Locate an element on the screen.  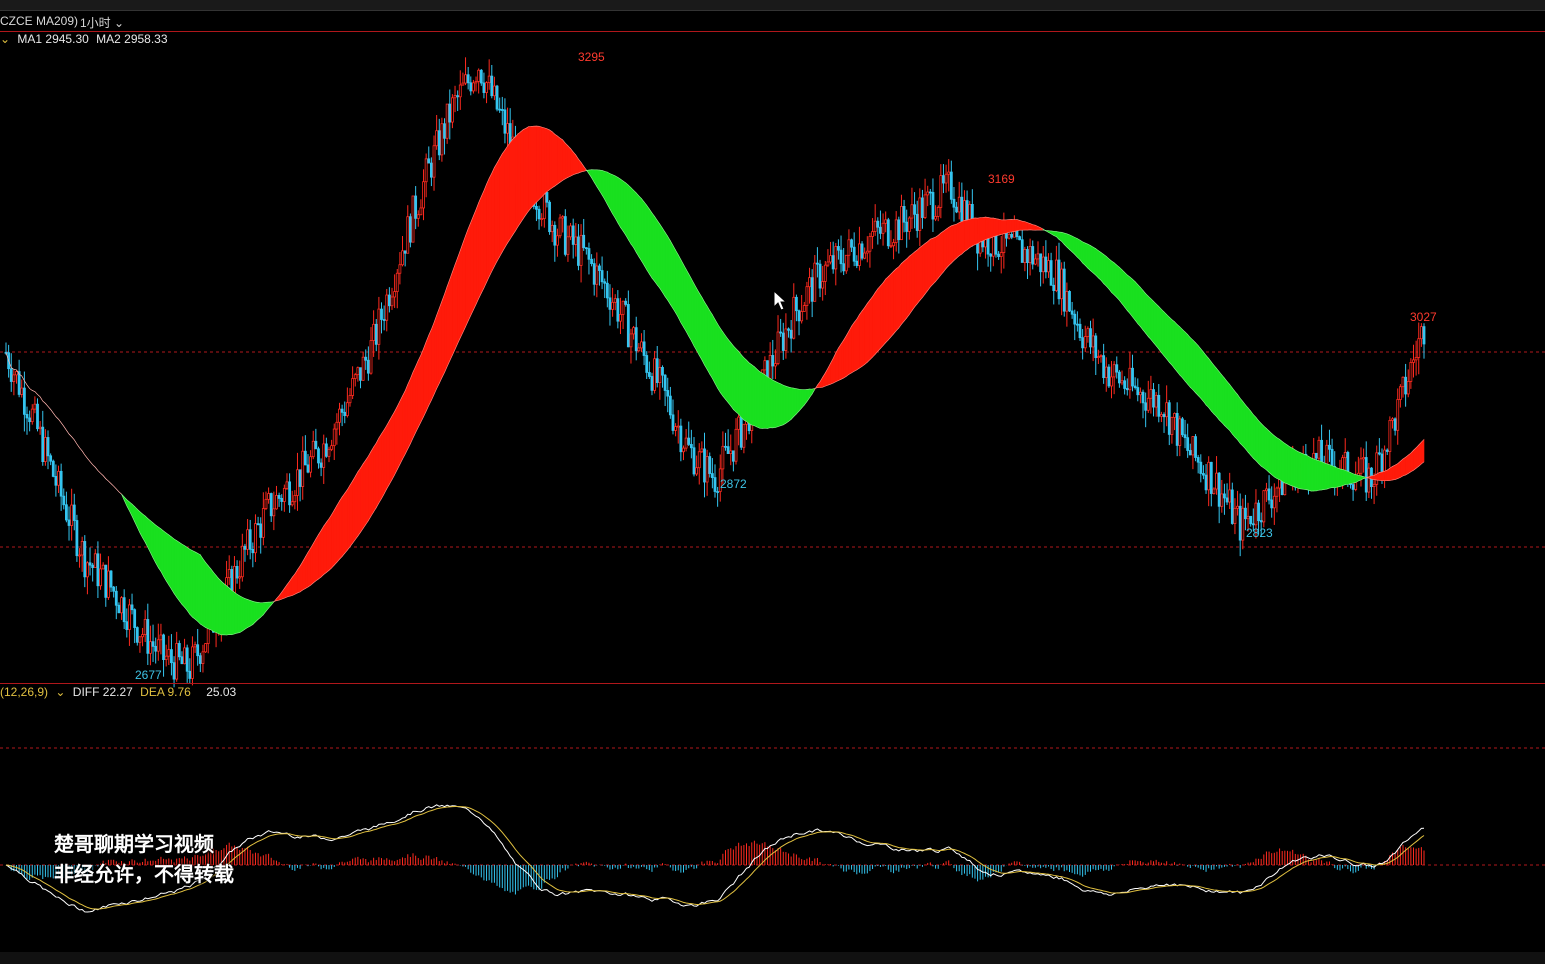
chart-title-bar: CZCE MA209) 1小时 ⌄ is located at coordinates (772, 21).